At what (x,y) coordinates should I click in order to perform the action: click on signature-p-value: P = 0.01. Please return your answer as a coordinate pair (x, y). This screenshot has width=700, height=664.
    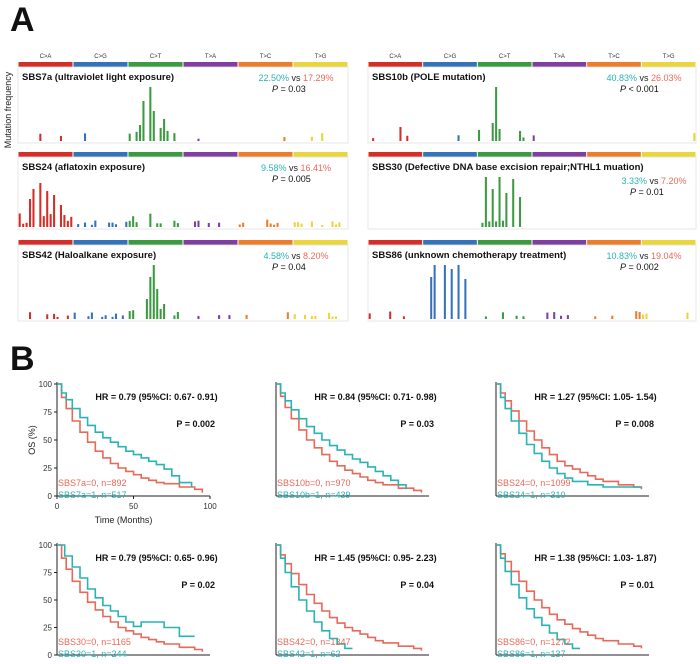
    Looking at the image, I should click on (647, 192).